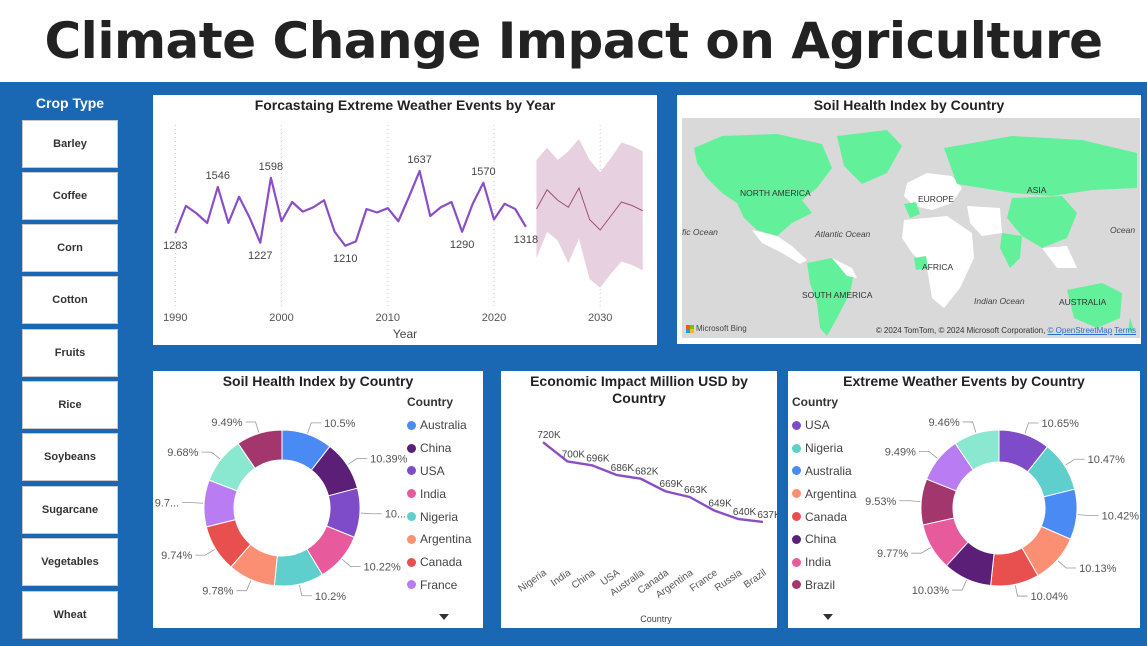 Image resolution: width=1147 pixels, height=646 pixels. I want to click on weather-label-1: 10.47%, so click(1107, 460).